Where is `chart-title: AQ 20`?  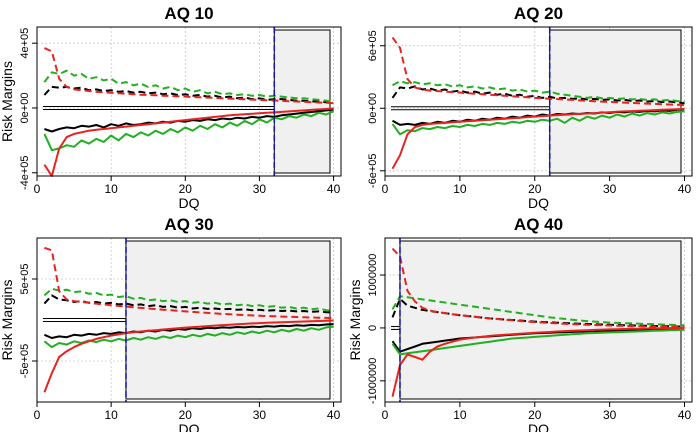 chart-title: AQ 20 is located at coordinates (538, 13).